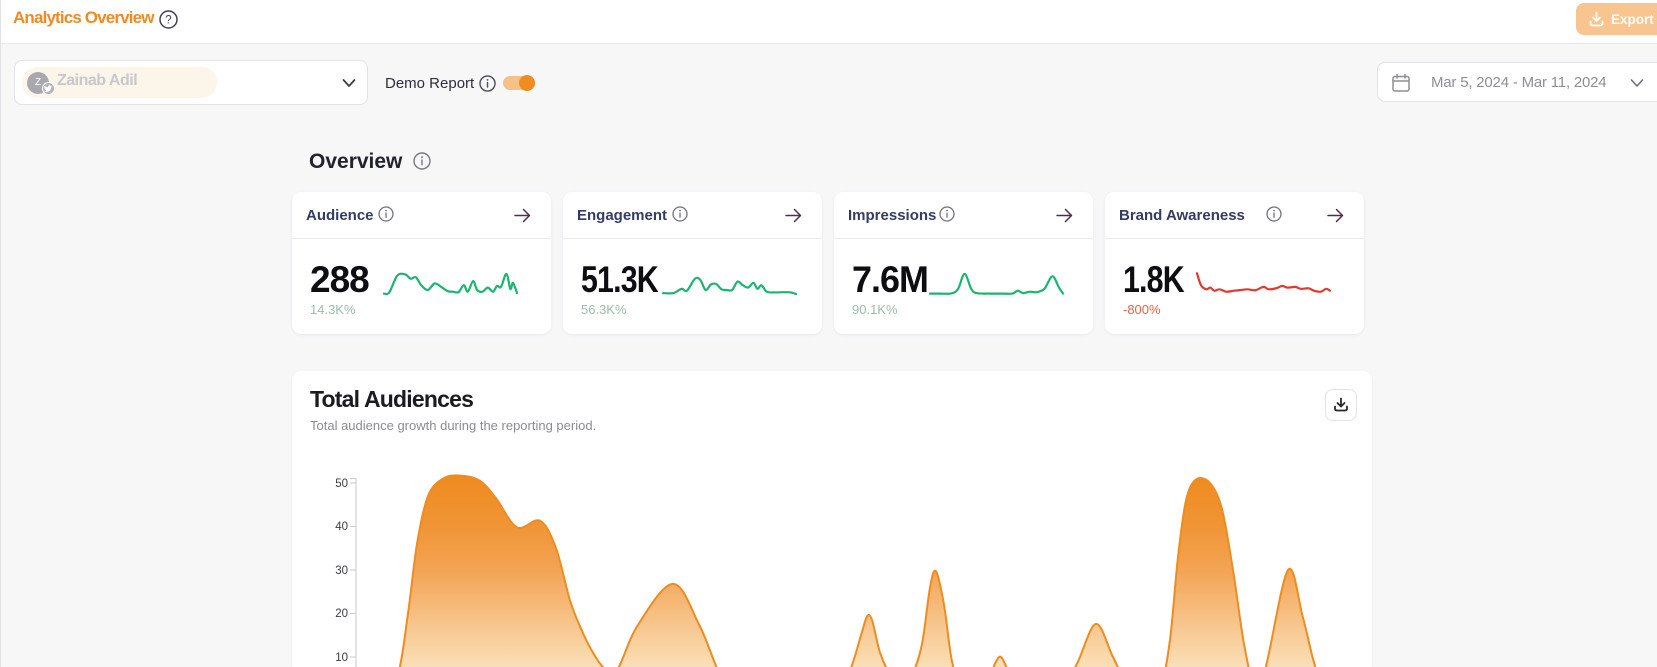  I want to click on svg-text: 10, so click(341, 658).